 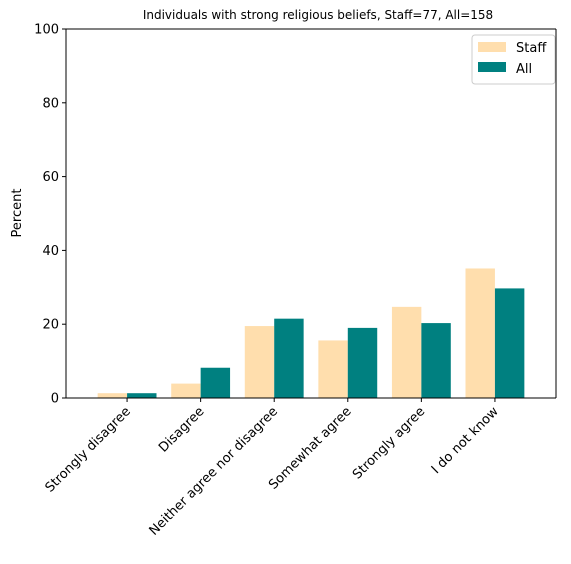 I want to click on legend-swatch-all, so click(x=492, y=67).